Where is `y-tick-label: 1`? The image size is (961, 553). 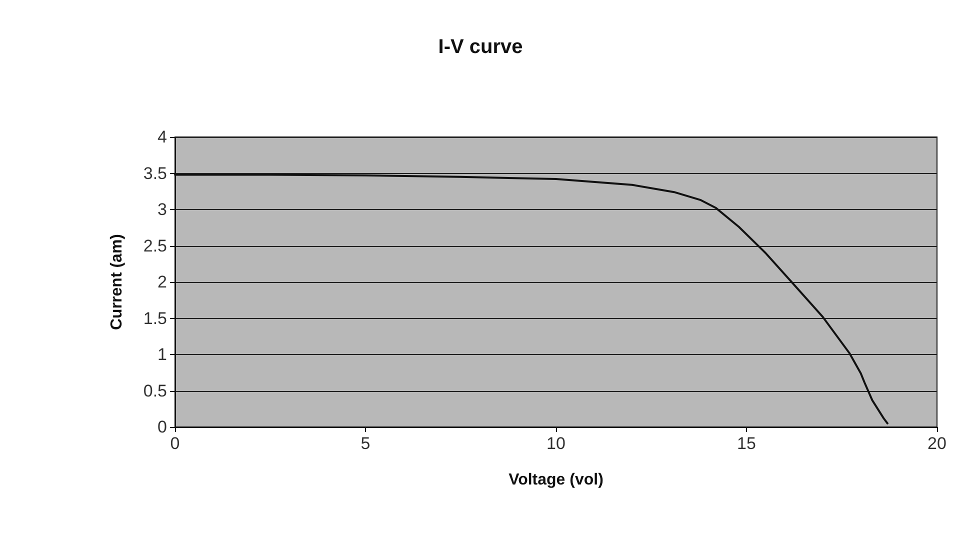
y-tick-label: 1 is located at coordinates (162, 354).